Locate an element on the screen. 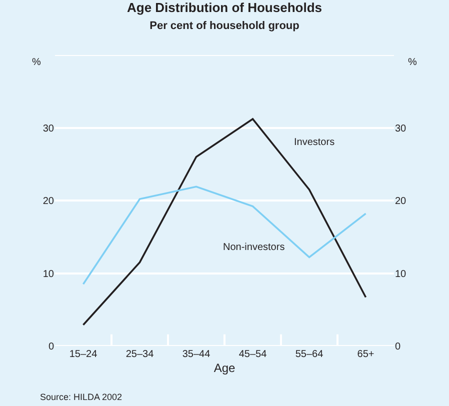 This screenshot has width=449, height=406. y2-tick-label: 30 is located at coordinates (401, 128).